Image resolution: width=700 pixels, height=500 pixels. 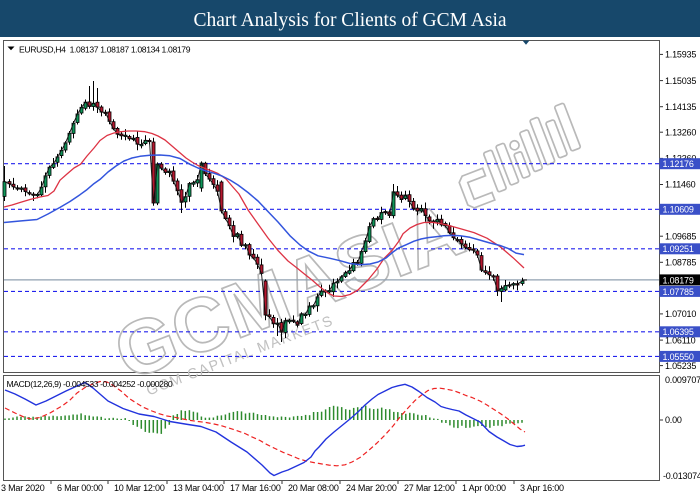 I want to click on svg-text: 0.009707, so click(x=682, y=380).